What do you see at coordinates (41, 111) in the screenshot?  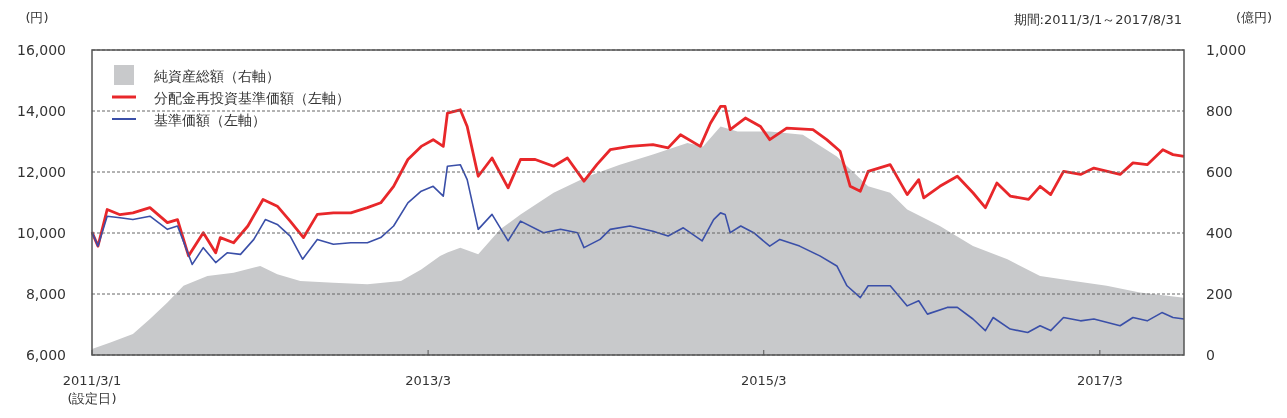 I see `y-tick-label: 14,000` at bounding box center [41, 111].